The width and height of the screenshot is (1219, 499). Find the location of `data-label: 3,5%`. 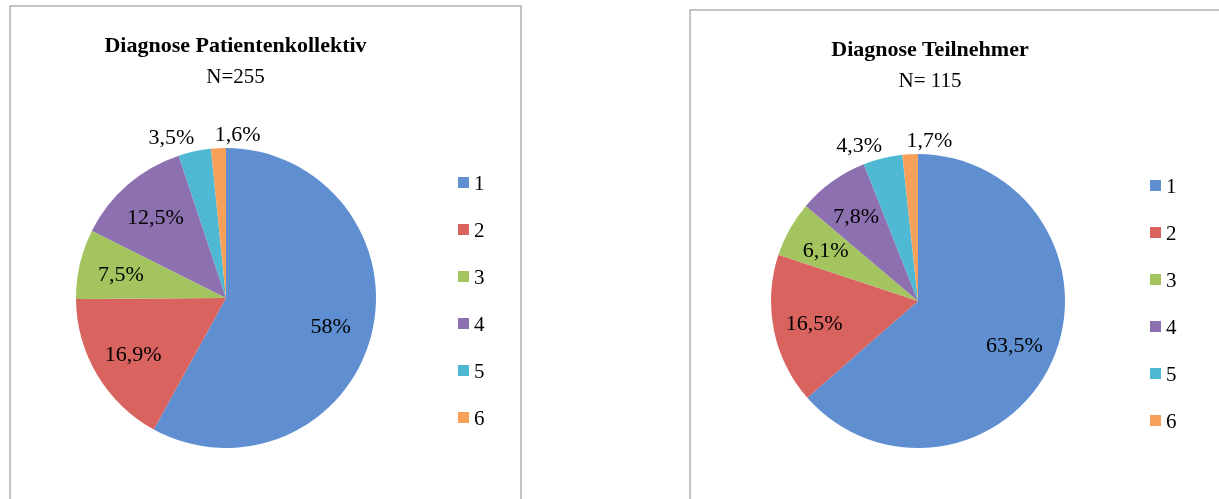

data-label: 3,5% is located at coordinates (171, 137).